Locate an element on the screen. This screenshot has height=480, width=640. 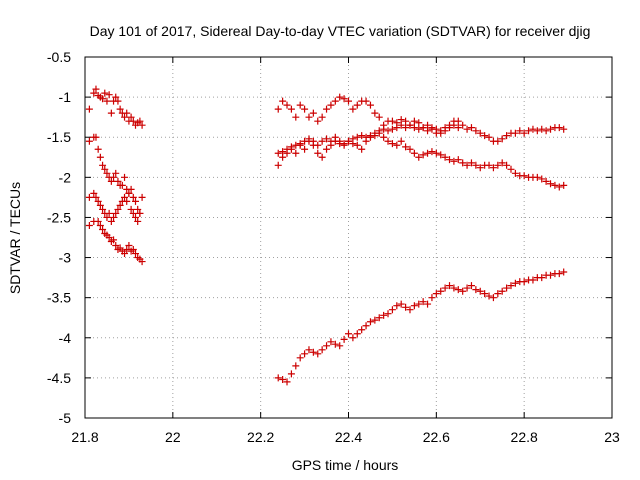
x-tick-label: 22 is located at coordinates (173, 437).